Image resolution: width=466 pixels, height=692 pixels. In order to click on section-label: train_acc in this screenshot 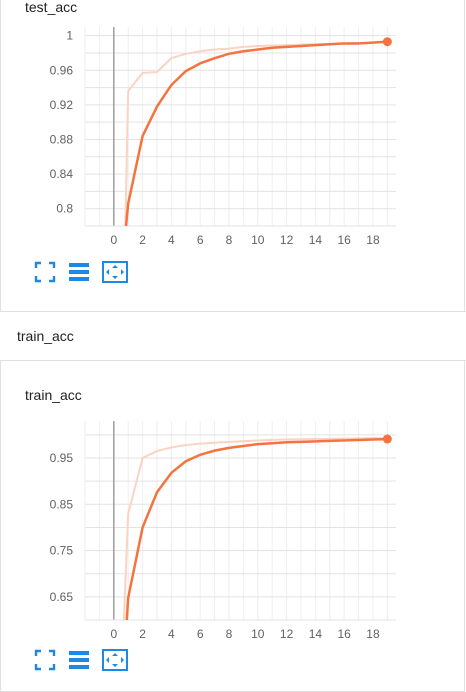, I will do `click(45, 336)`.